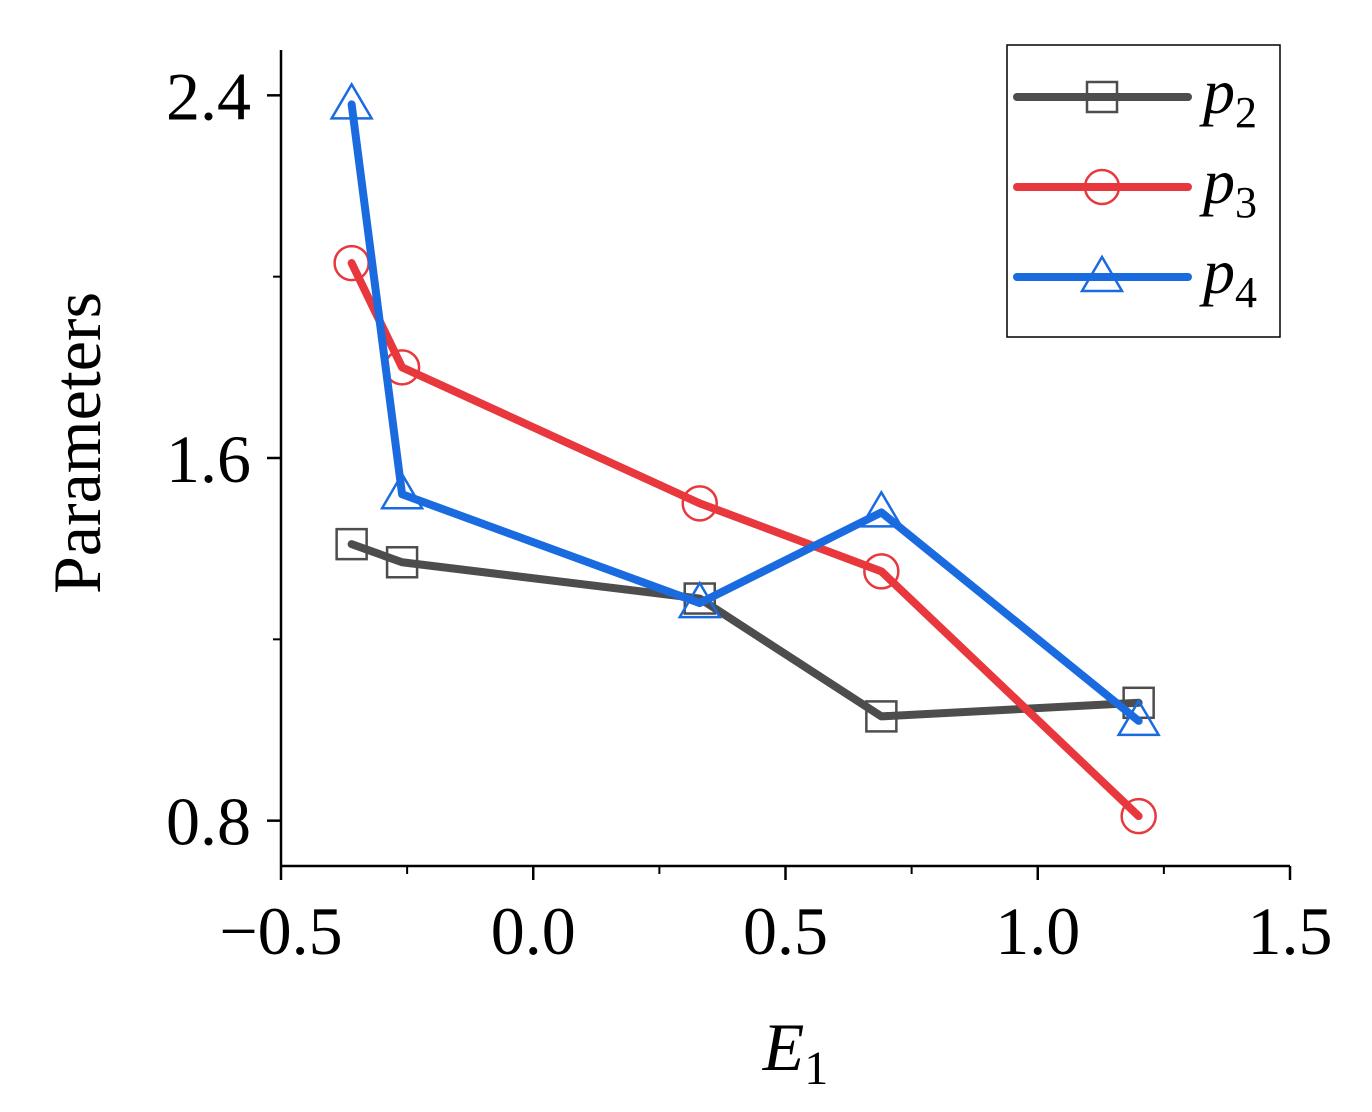 This screenshot has width=1372, height=1112. What do you see at coordinates (208, 822) in the screenshot?
I see `y-tick-label: 0.8` at bounding box center [208, 822].